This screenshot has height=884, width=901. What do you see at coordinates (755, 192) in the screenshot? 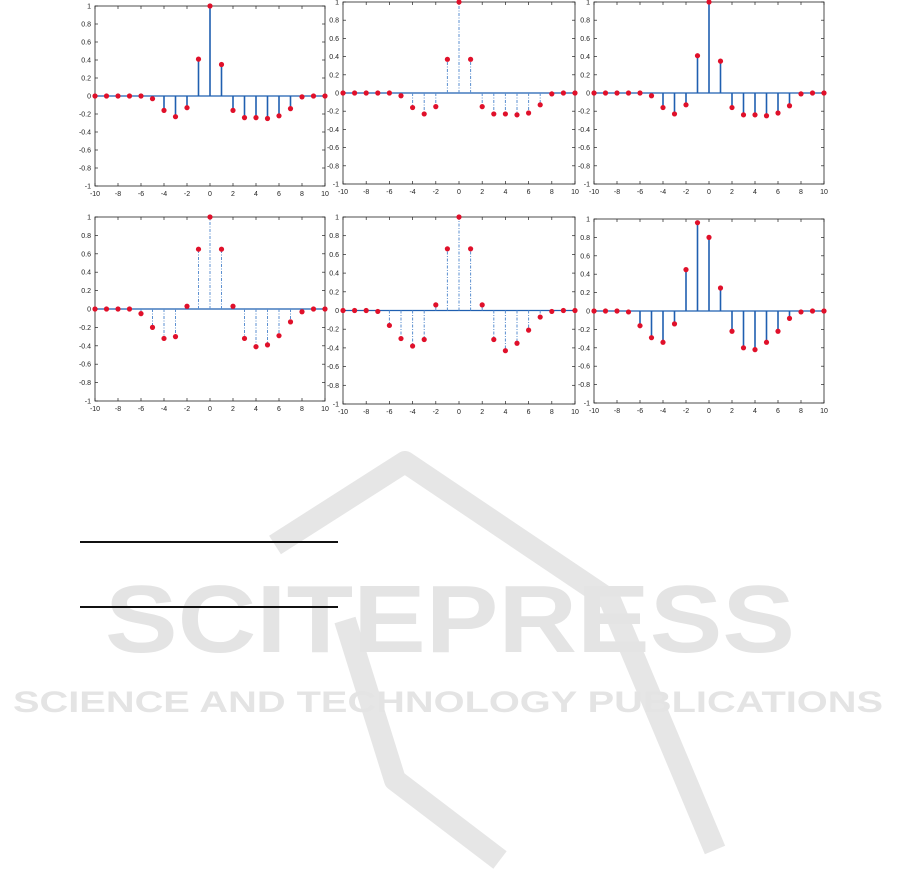
I see `x-tick-label: 4` at bounding box center [755, 192].